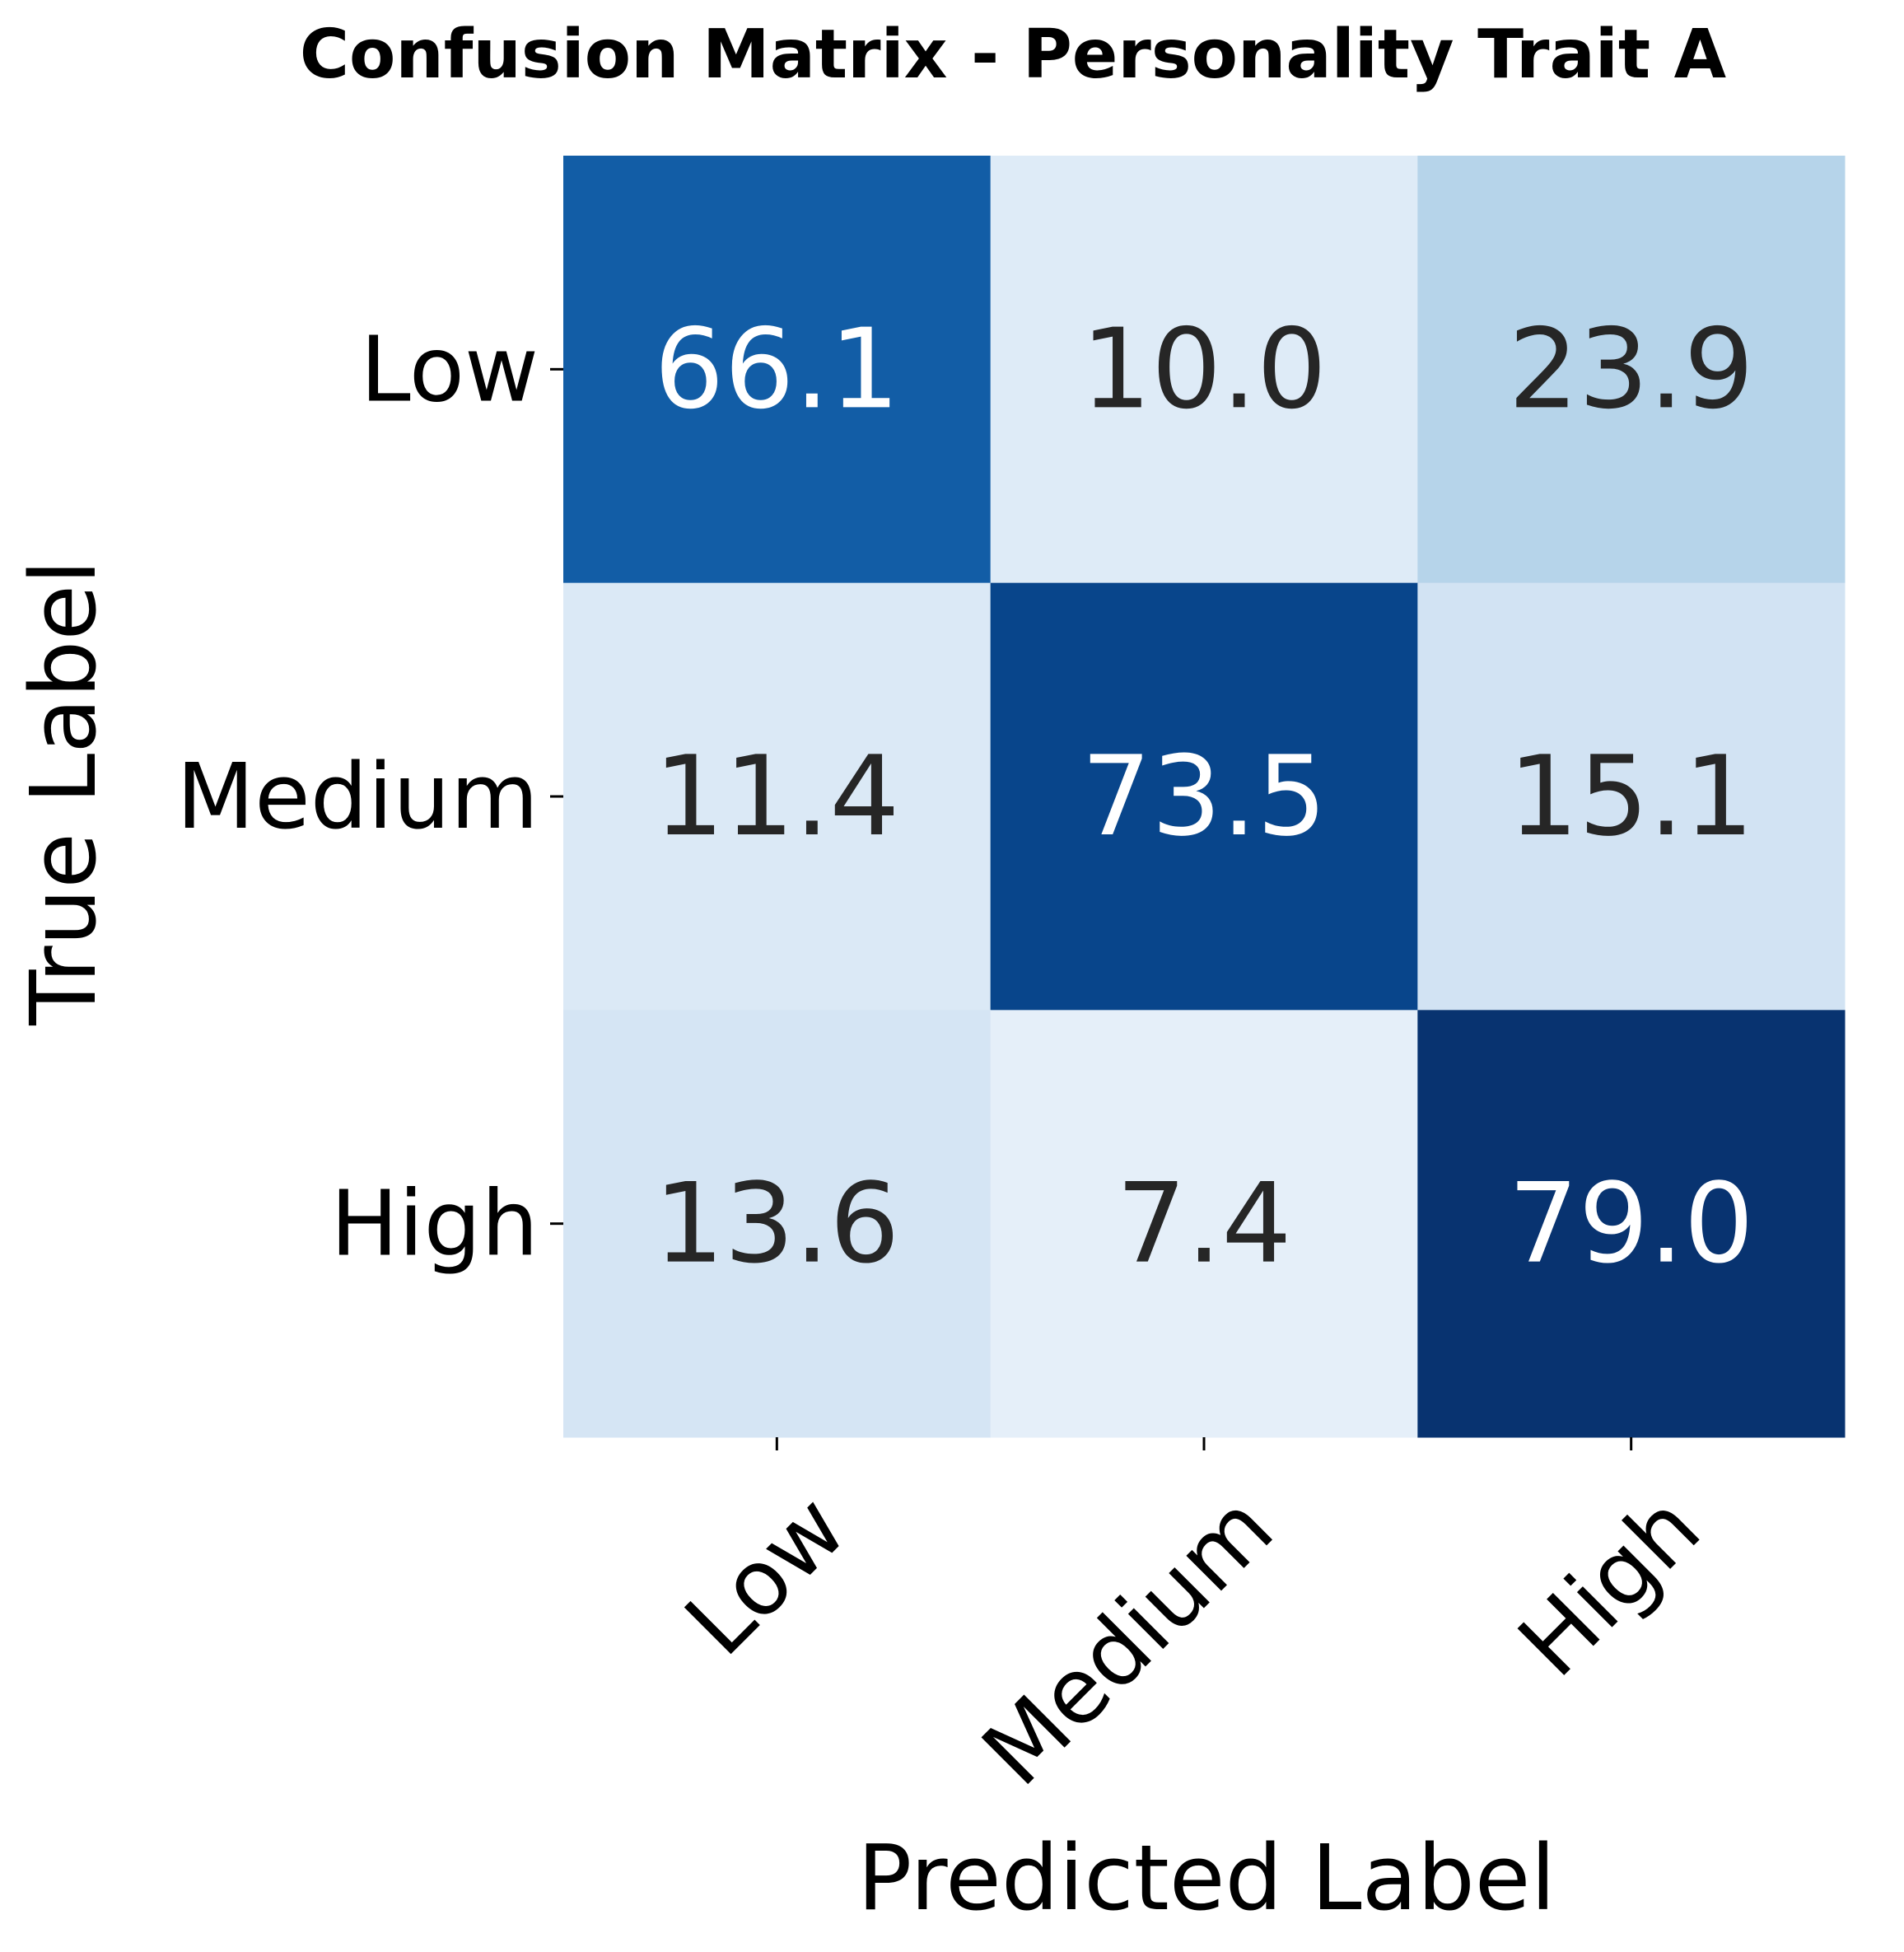  I want to click on cell-value-label: 15.1, so click(1630, 796).